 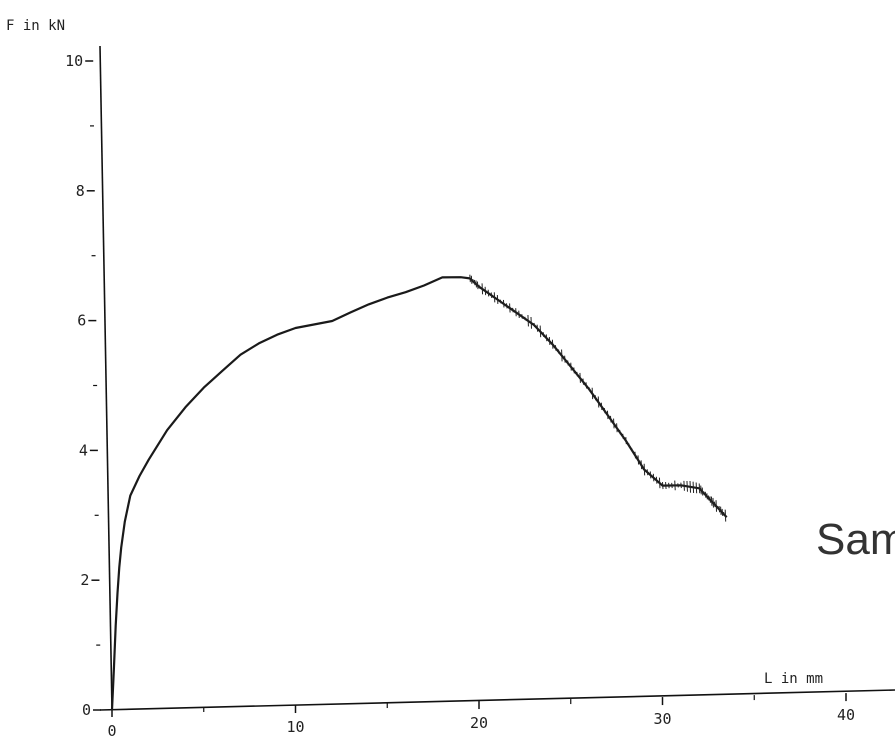 I want to click on x-tick-label: 20, so click(x=479, y=723).